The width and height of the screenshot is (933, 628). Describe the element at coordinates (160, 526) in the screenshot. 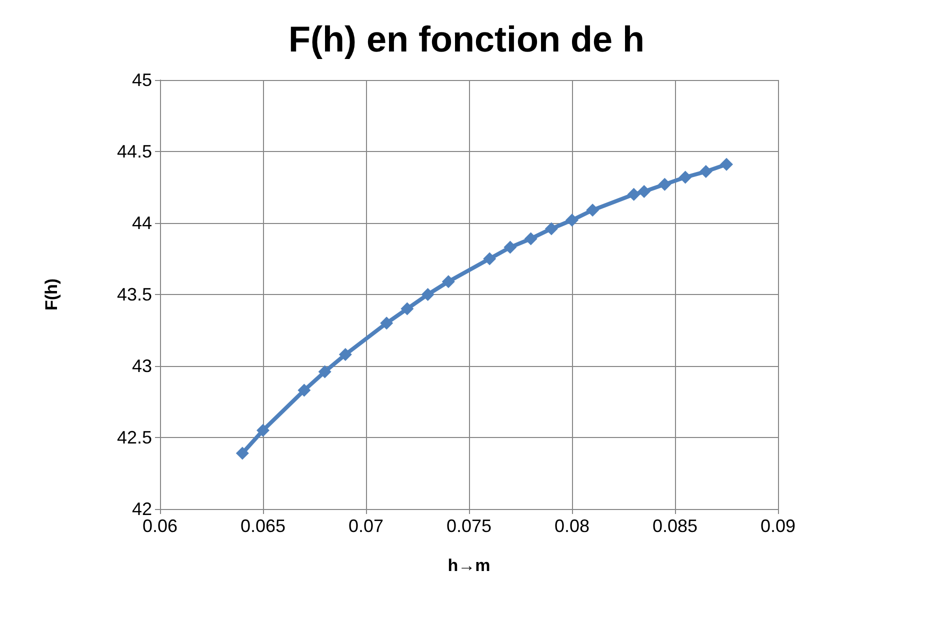

I see `x-tick-label: 0.06` at that location.